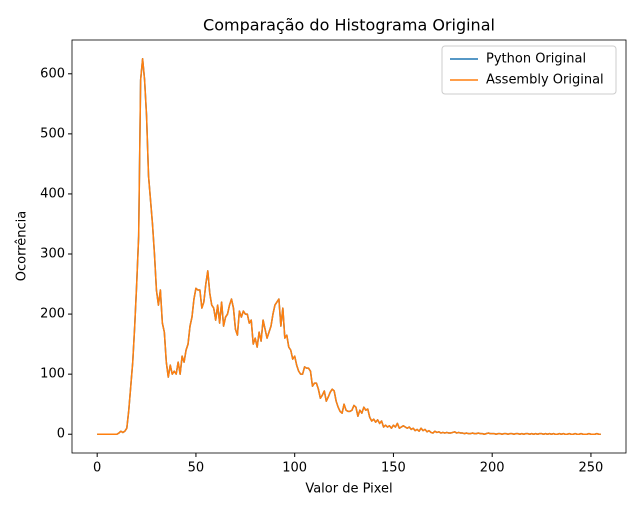 The image size is (640, 516). I want to click on y-axis-label: Ocorrência, so click(22, 246).